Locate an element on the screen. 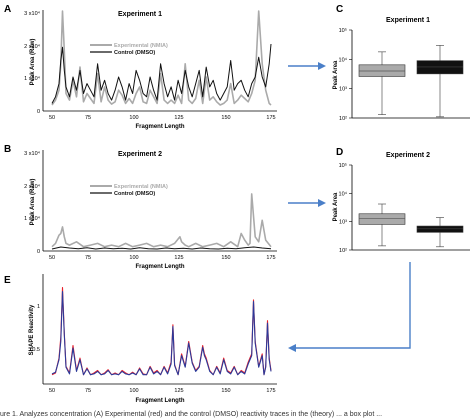  panel-b-ytick-0: 0 is located at coordinates (38, 252).